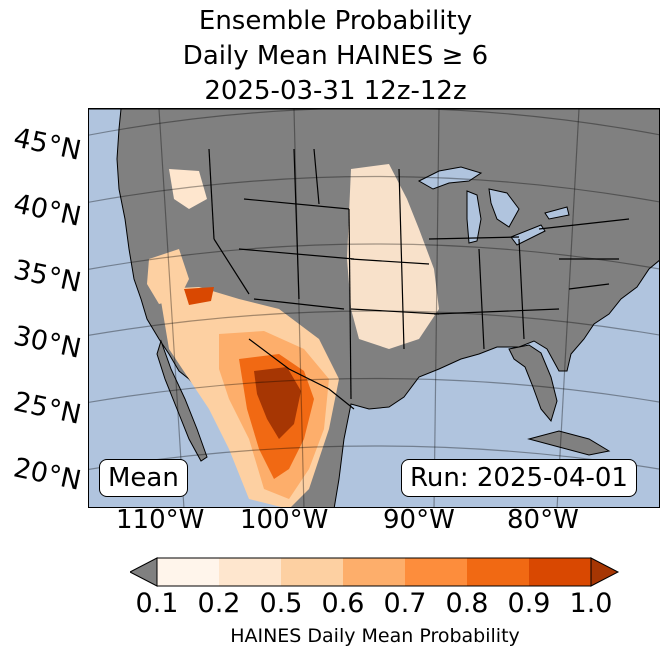 Image resolution: width=671 pixels, height=658 pixels. What do you see at coordinates (419, 520) in the screenshot?
I see `lon-label-90: 90°W` at bounding box center [419, 520].